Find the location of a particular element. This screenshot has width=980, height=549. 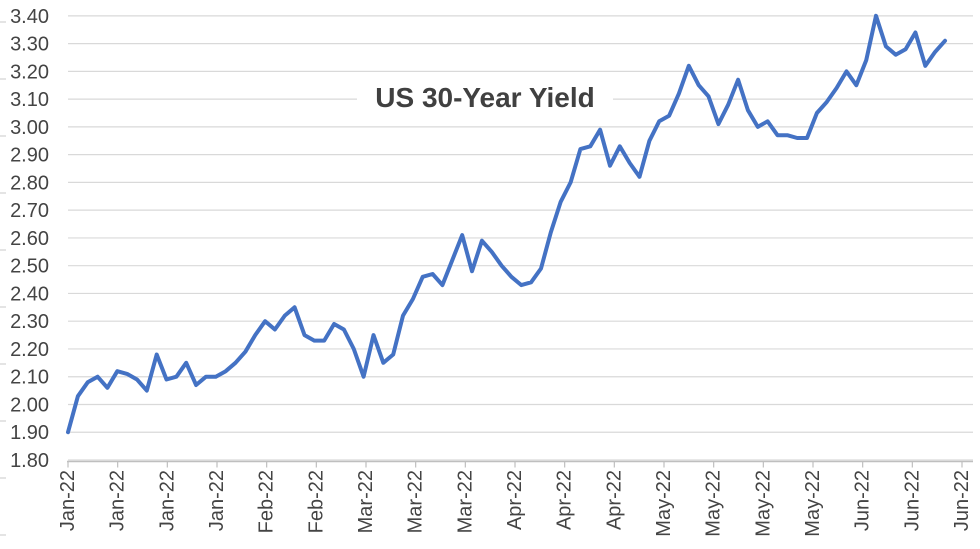

y-tick-label: 2.50 is located at coordinates (29, 267).